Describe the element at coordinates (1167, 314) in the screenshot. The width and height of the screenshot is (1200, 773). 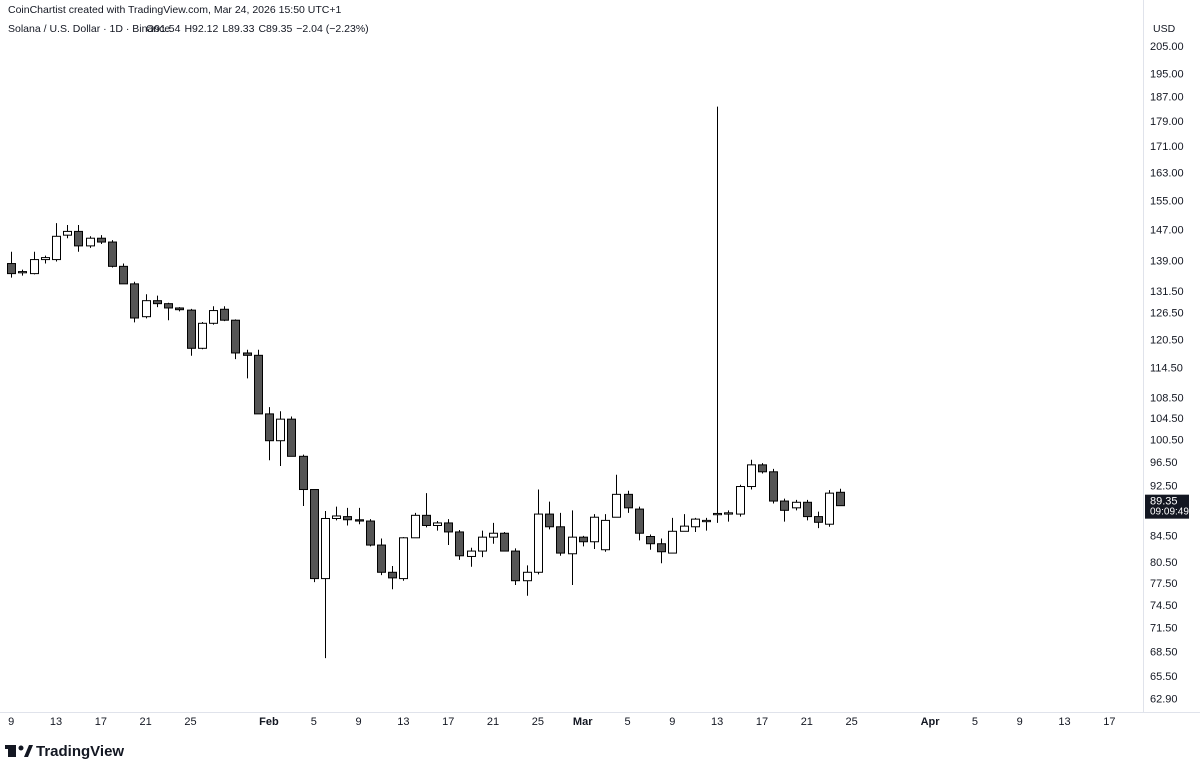
I see `y-tick-label: 126.50` at that location.